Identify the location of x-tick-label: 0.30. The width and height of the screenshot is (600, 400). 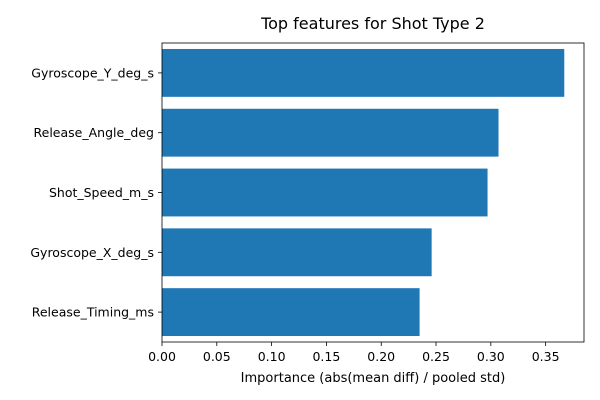
(491, 356).